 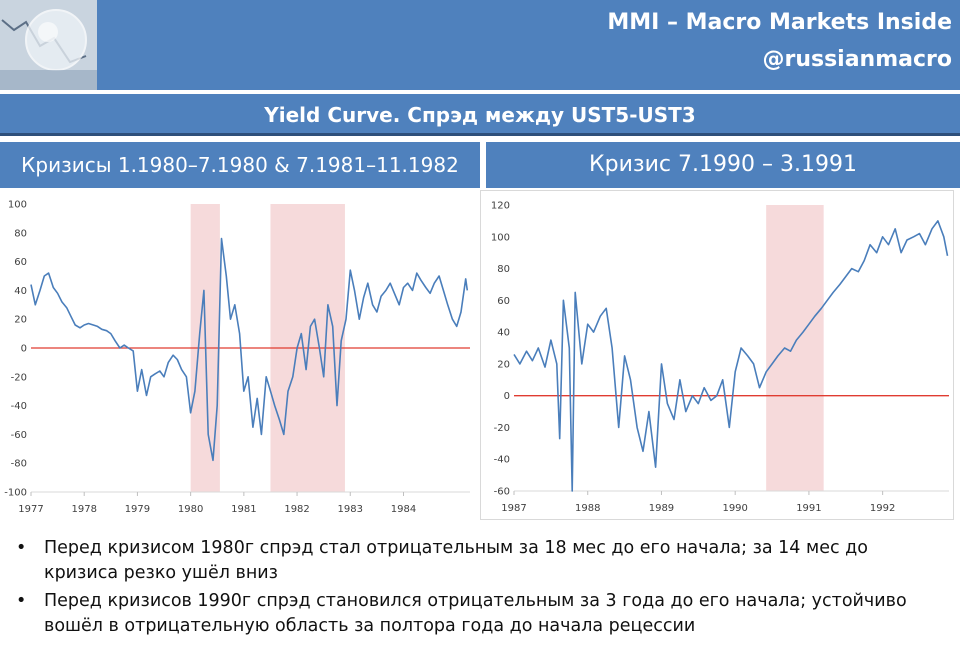 I want to click on header-title: MMI – Macro Markets Inside @russianmacro, so click(x=779, y=41).